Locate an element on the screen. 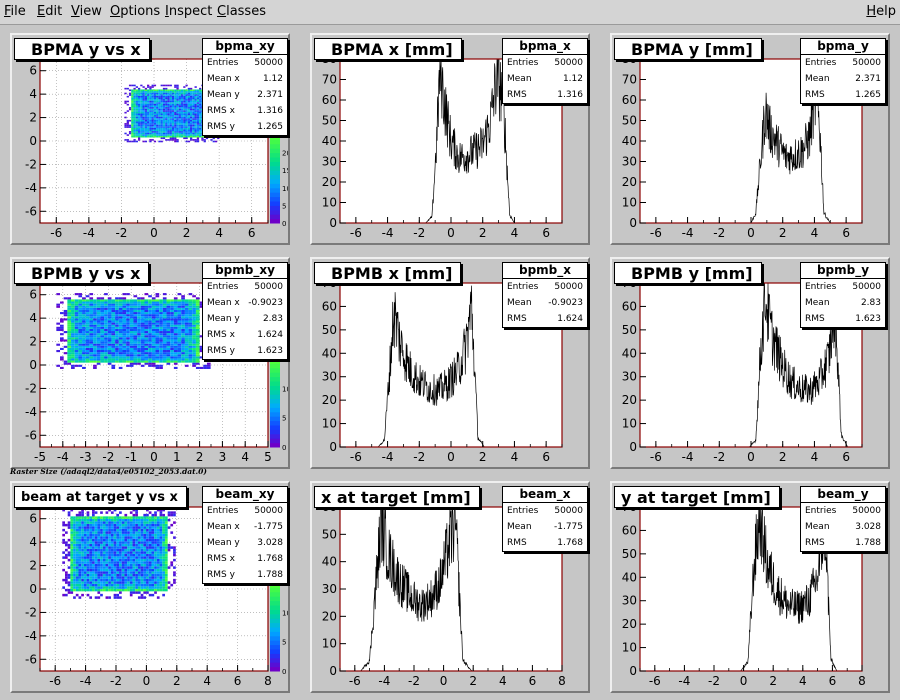 The height and width of the screenshot is (700, 900). menu-options: Options is located at coordinates (135, 11).